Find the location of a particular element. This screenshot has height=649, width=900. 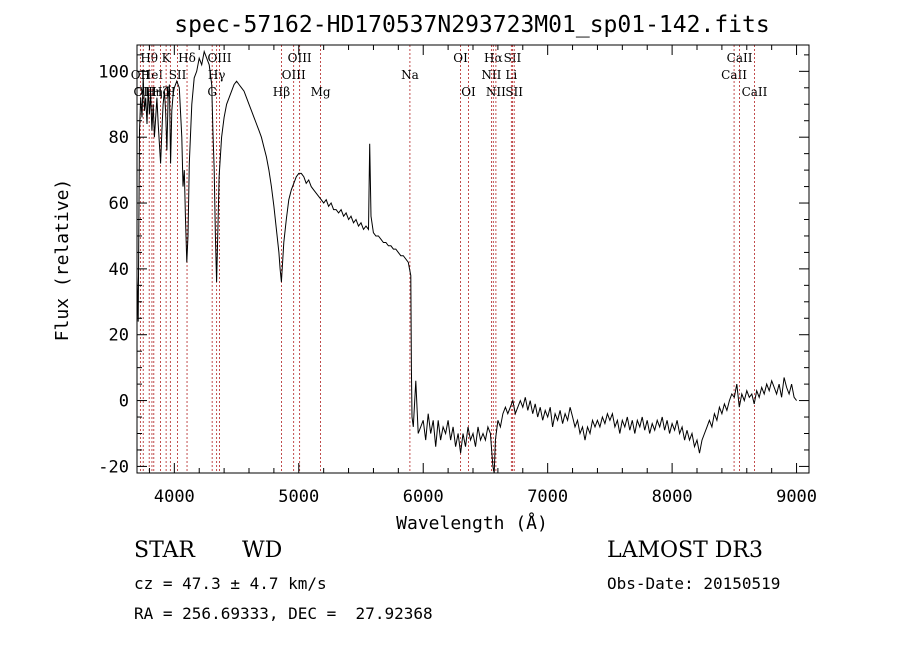

line-marker-label: HeI is located at coordinates (152, 75).